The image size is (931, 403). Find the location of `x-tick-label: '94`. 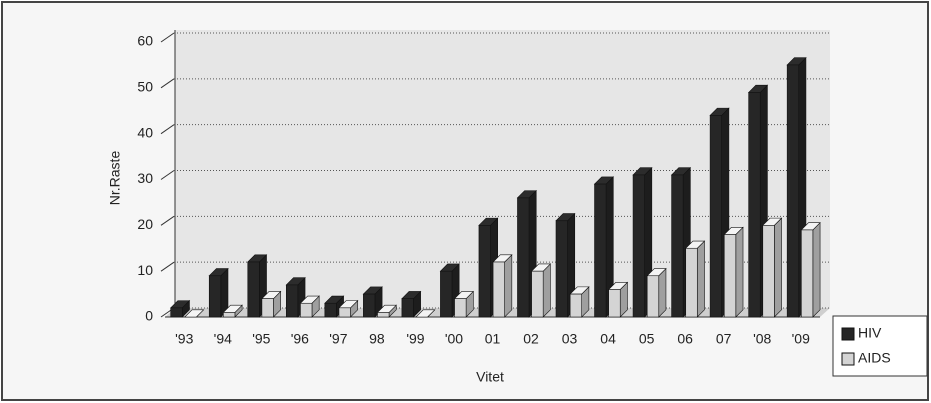

x-tick-label: '94 is located at coordinates (223, 339).